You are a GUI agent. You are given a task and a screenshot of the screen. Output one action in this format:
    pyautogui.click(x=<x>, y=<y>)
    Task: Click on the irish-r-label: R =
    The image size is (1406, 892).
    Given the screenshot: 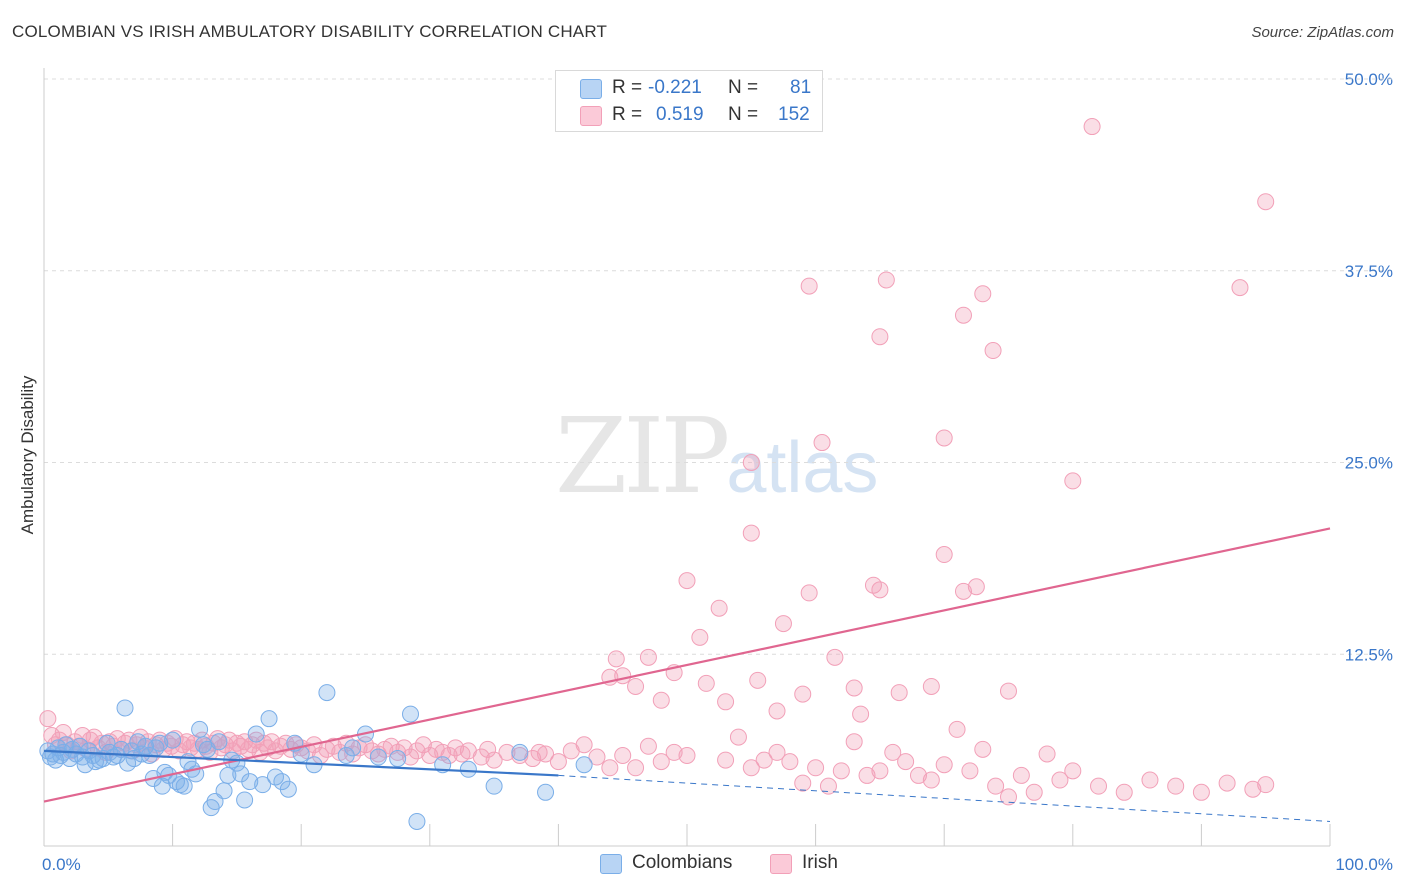 What is the action you would take?
    pyautogui.click(x=627, y=114)
    